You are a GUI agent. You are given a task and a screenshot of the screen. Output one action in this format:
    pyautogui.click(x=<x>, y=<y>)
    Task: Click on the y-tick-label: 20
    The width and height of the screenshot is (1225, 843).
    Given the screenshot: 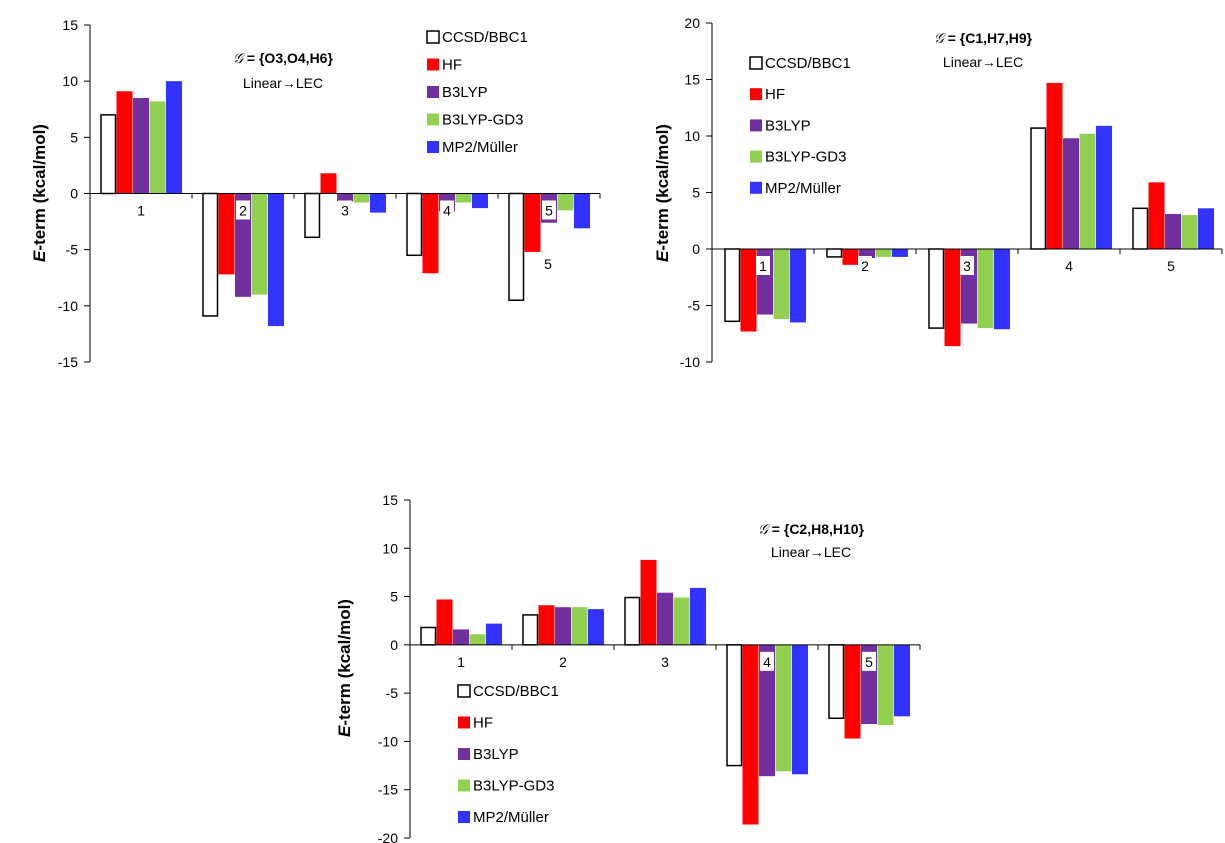 What is the action you would take?
    pyautogui.click(x=692, y=23)
    